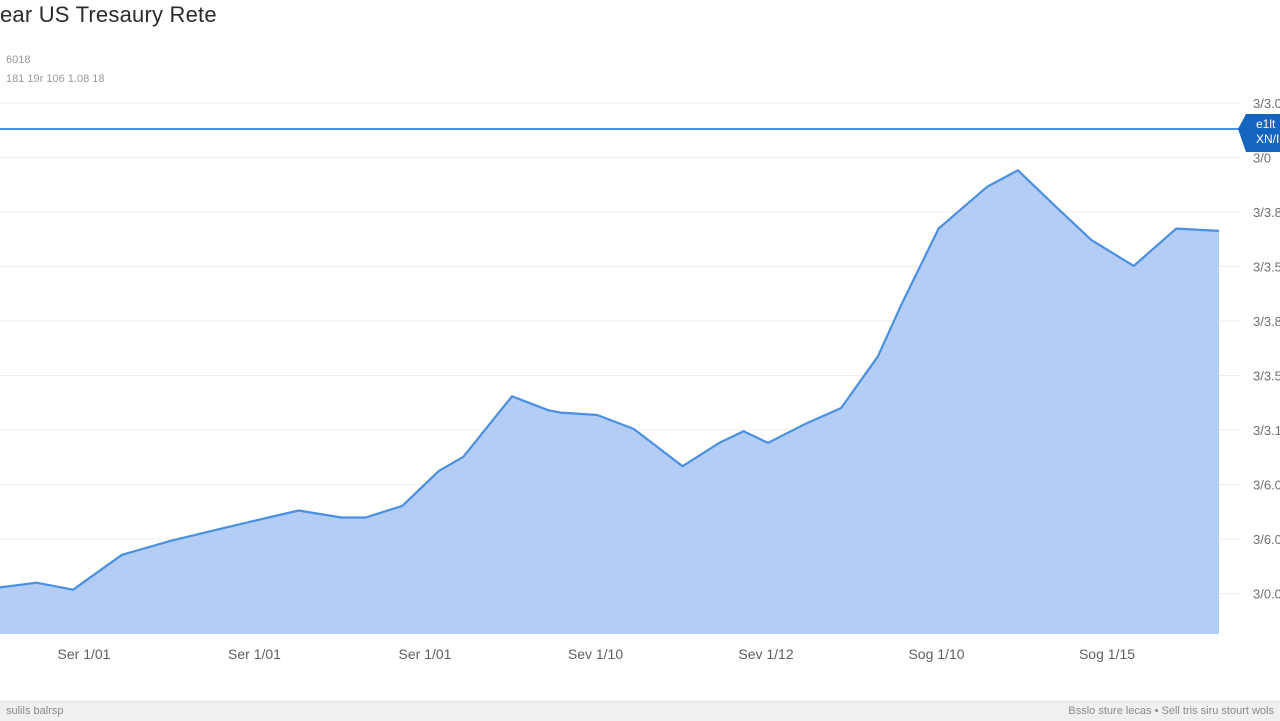 The height and width of the screenshot is (721, 1280). What do you see at coordinates (765, 654) in the screenshot?
I see `x-tick-label: Sev 1/12` at bounding box center [765, 654].